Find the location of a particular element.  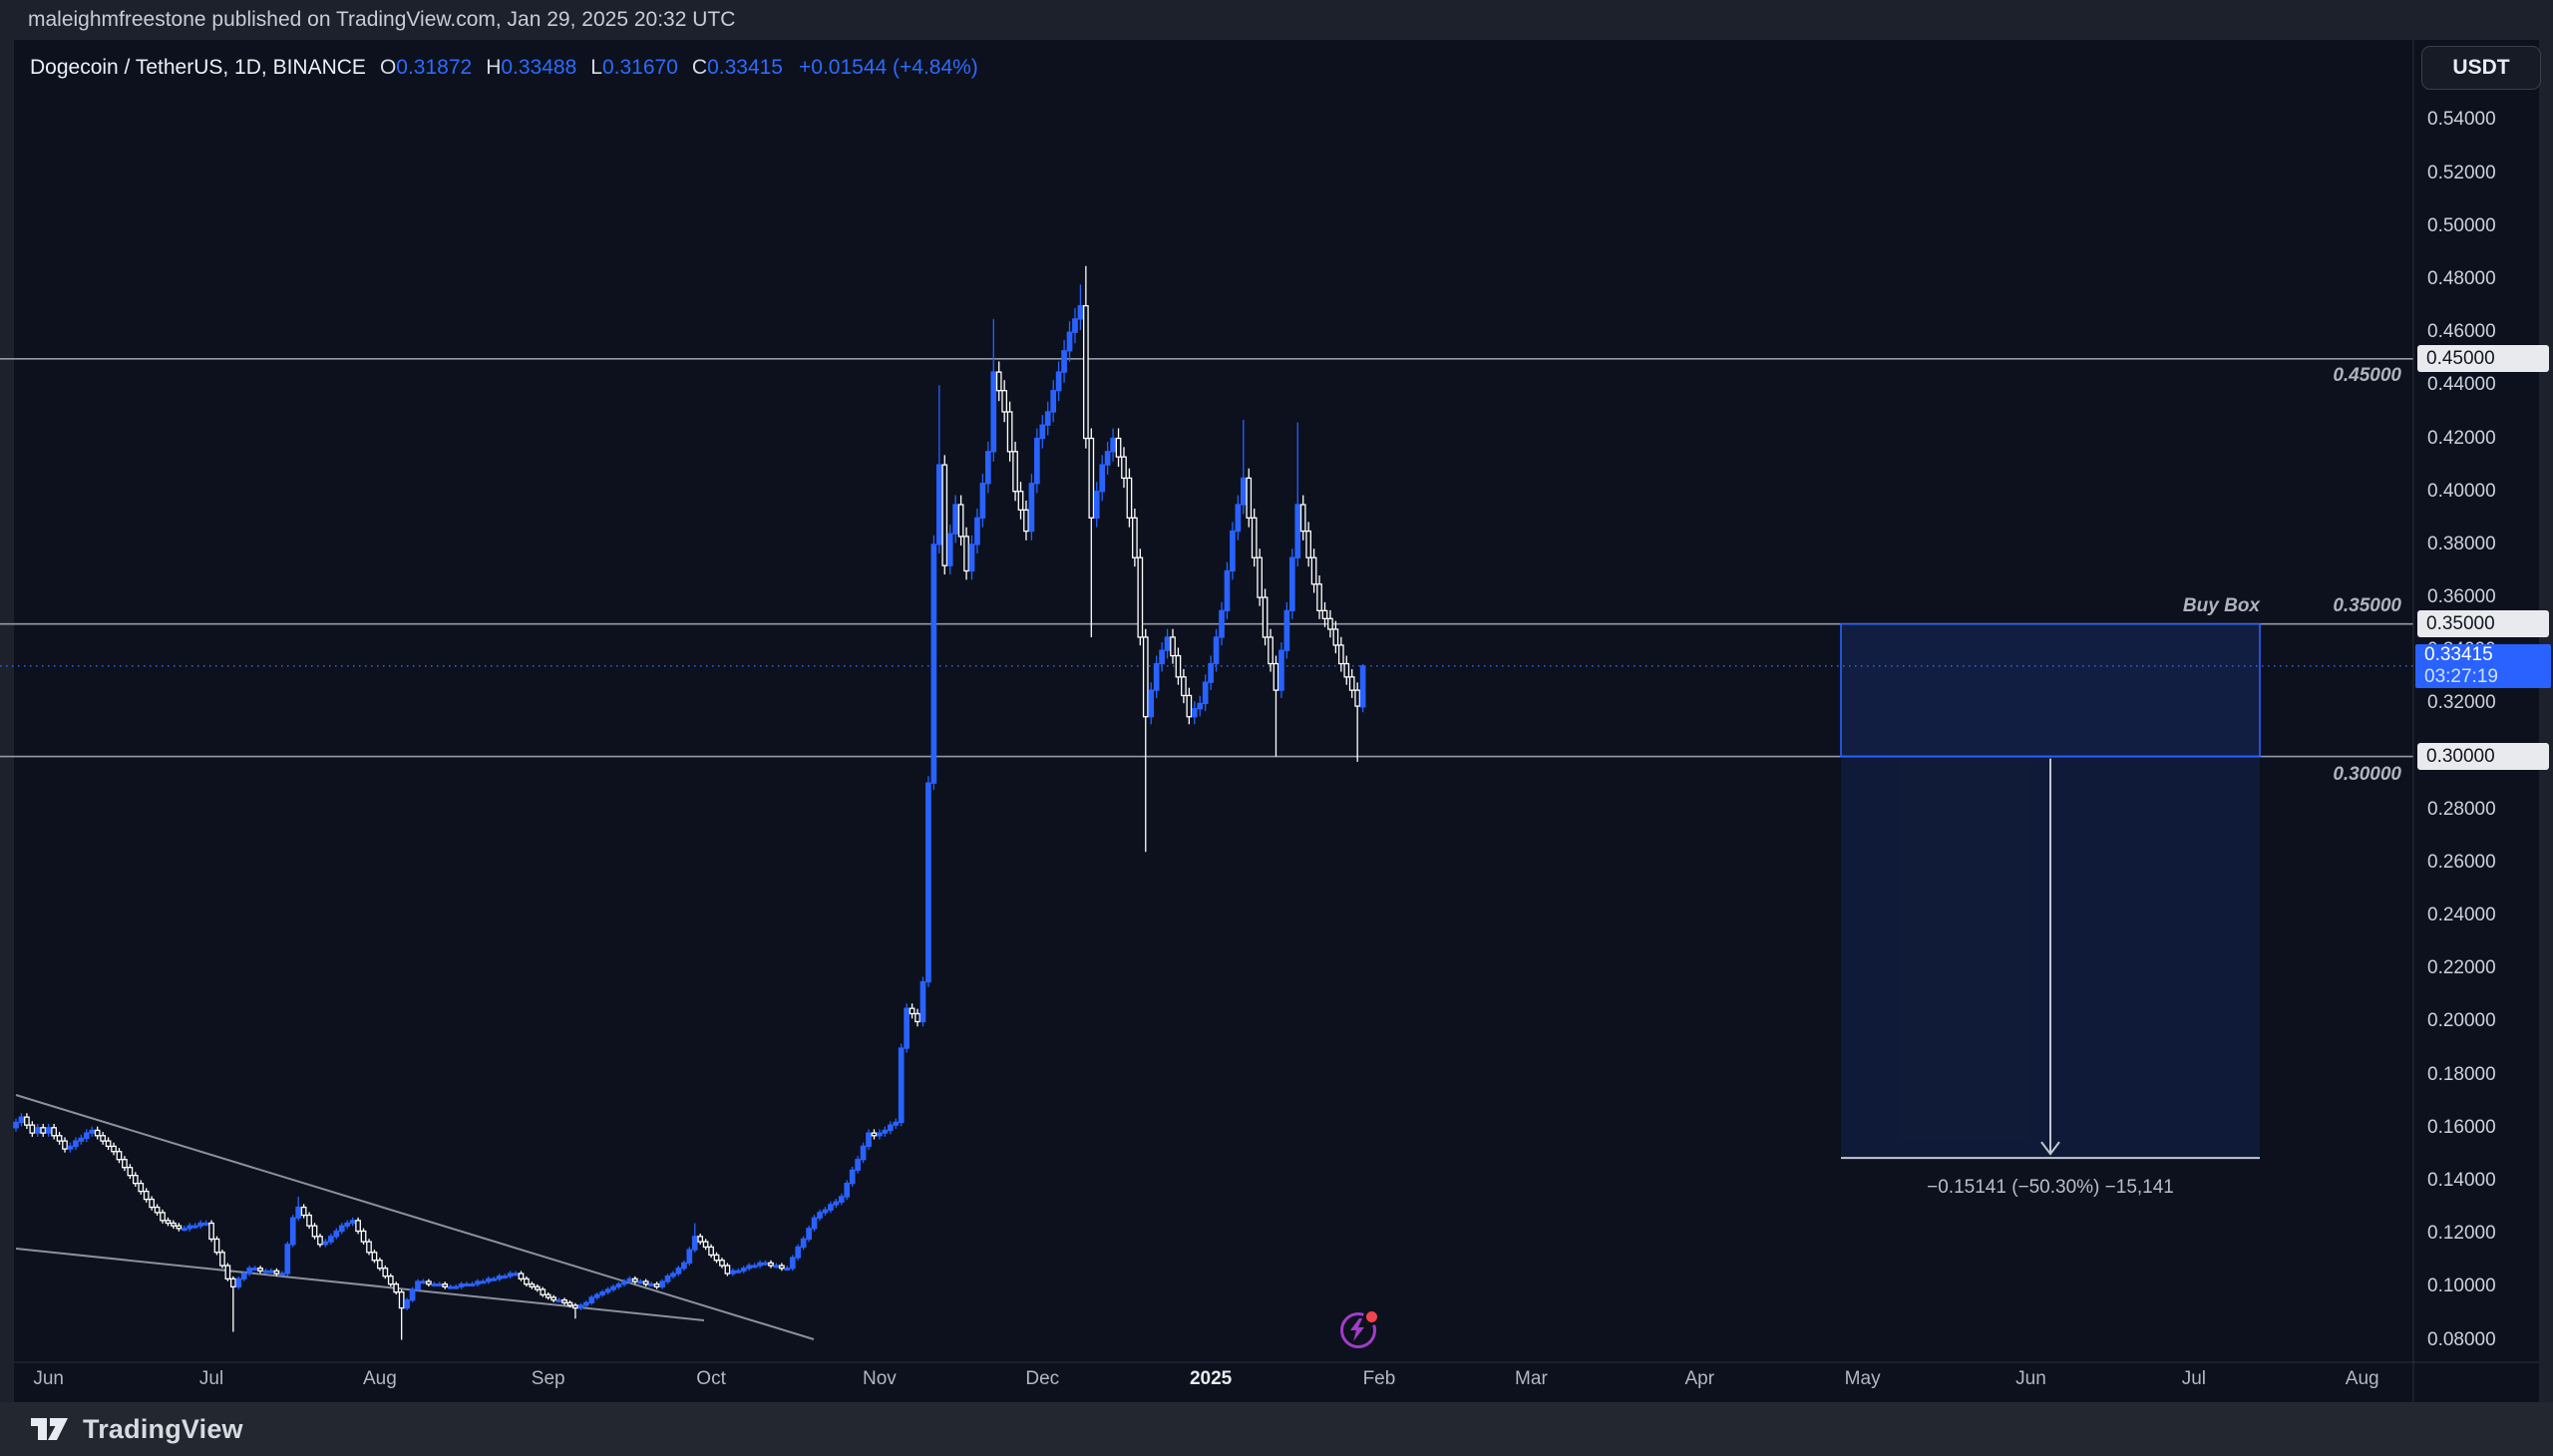

level-30-float-label: 0.30000 is located at coordinates (2367, 774).